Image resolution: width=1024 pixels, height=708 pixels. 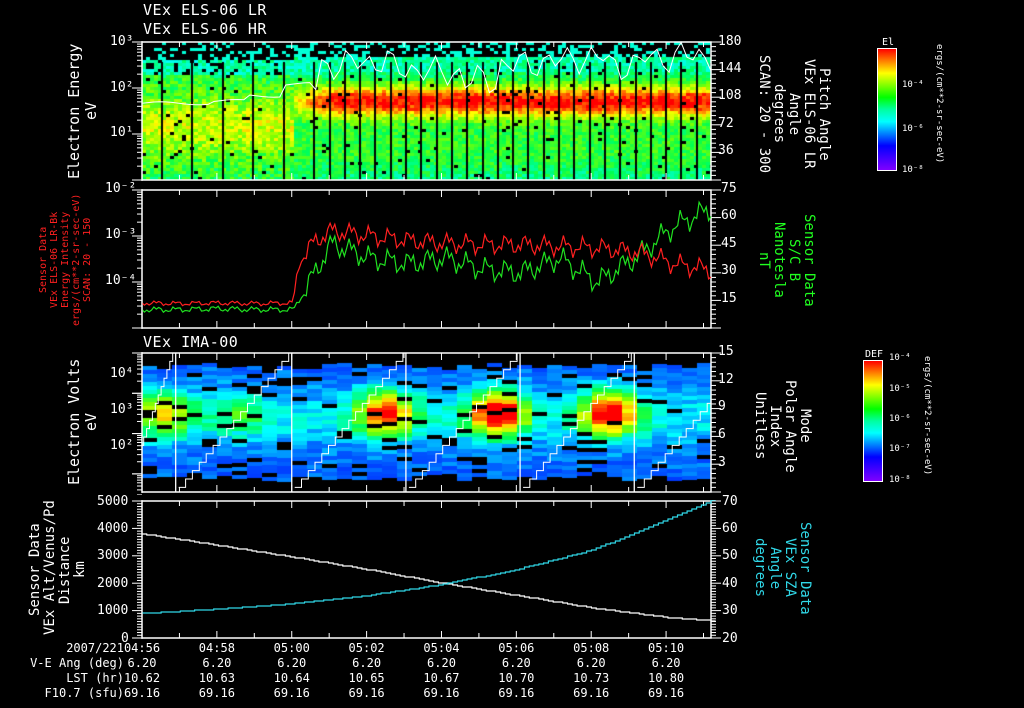 What do you see at coordinates (729, 270) in the screenshot?
I see `panel2-y2tick: 30` at bounding box center [729, 270].